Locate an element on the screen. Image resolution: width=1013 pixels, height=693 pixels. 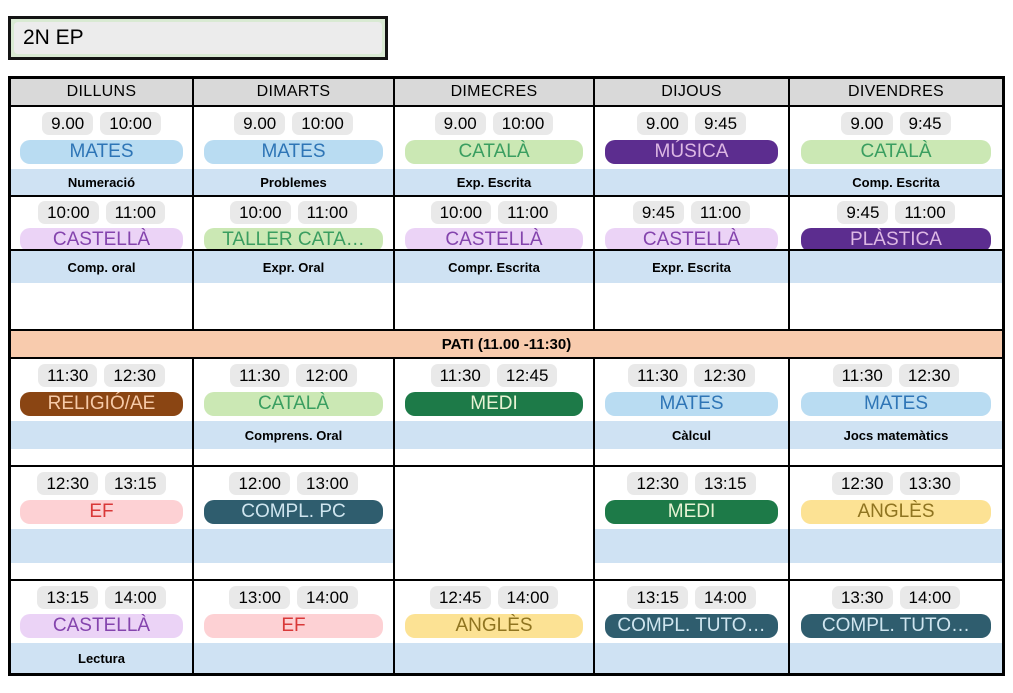
timetable-cell is located at coordinates (494, 523).